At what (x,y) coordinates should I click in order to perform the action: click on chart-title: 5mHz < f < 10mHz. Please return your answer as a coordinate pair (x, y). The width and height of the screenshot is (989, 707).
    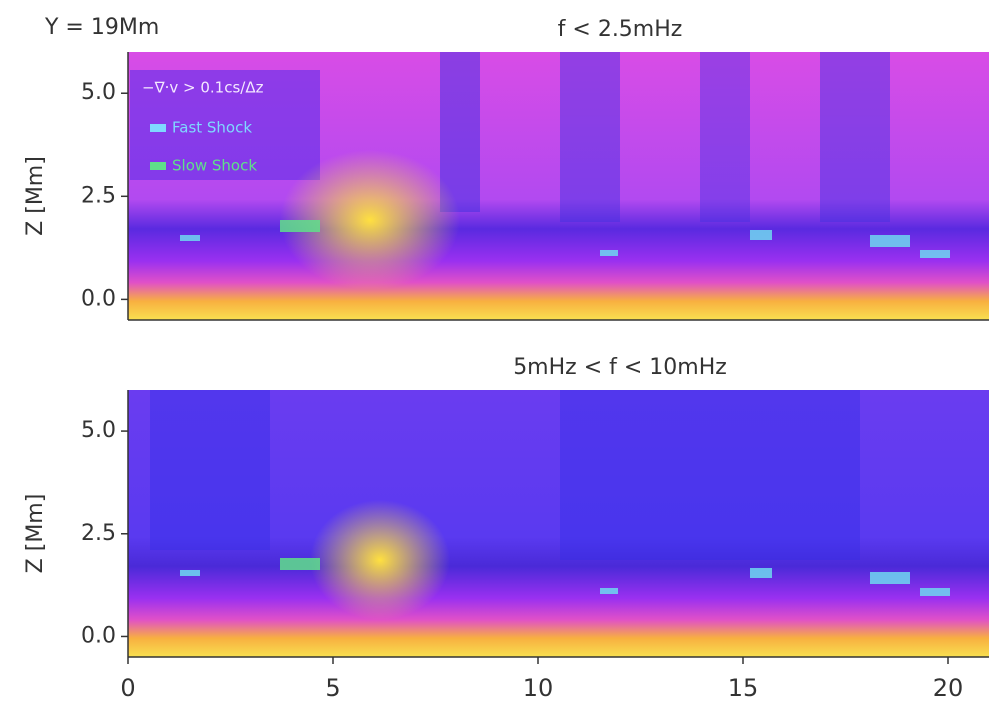
    Looking at the image, I should click on (620, 367).